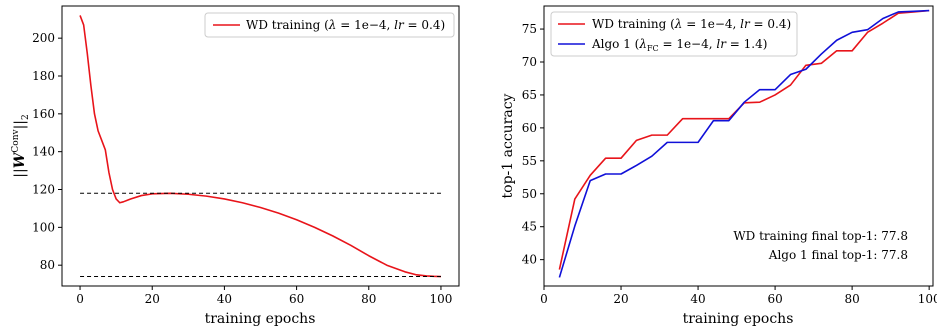 This screenshot has height=327, width=937. I want to click on left-y-tick-label: 120, so click(43, 190).